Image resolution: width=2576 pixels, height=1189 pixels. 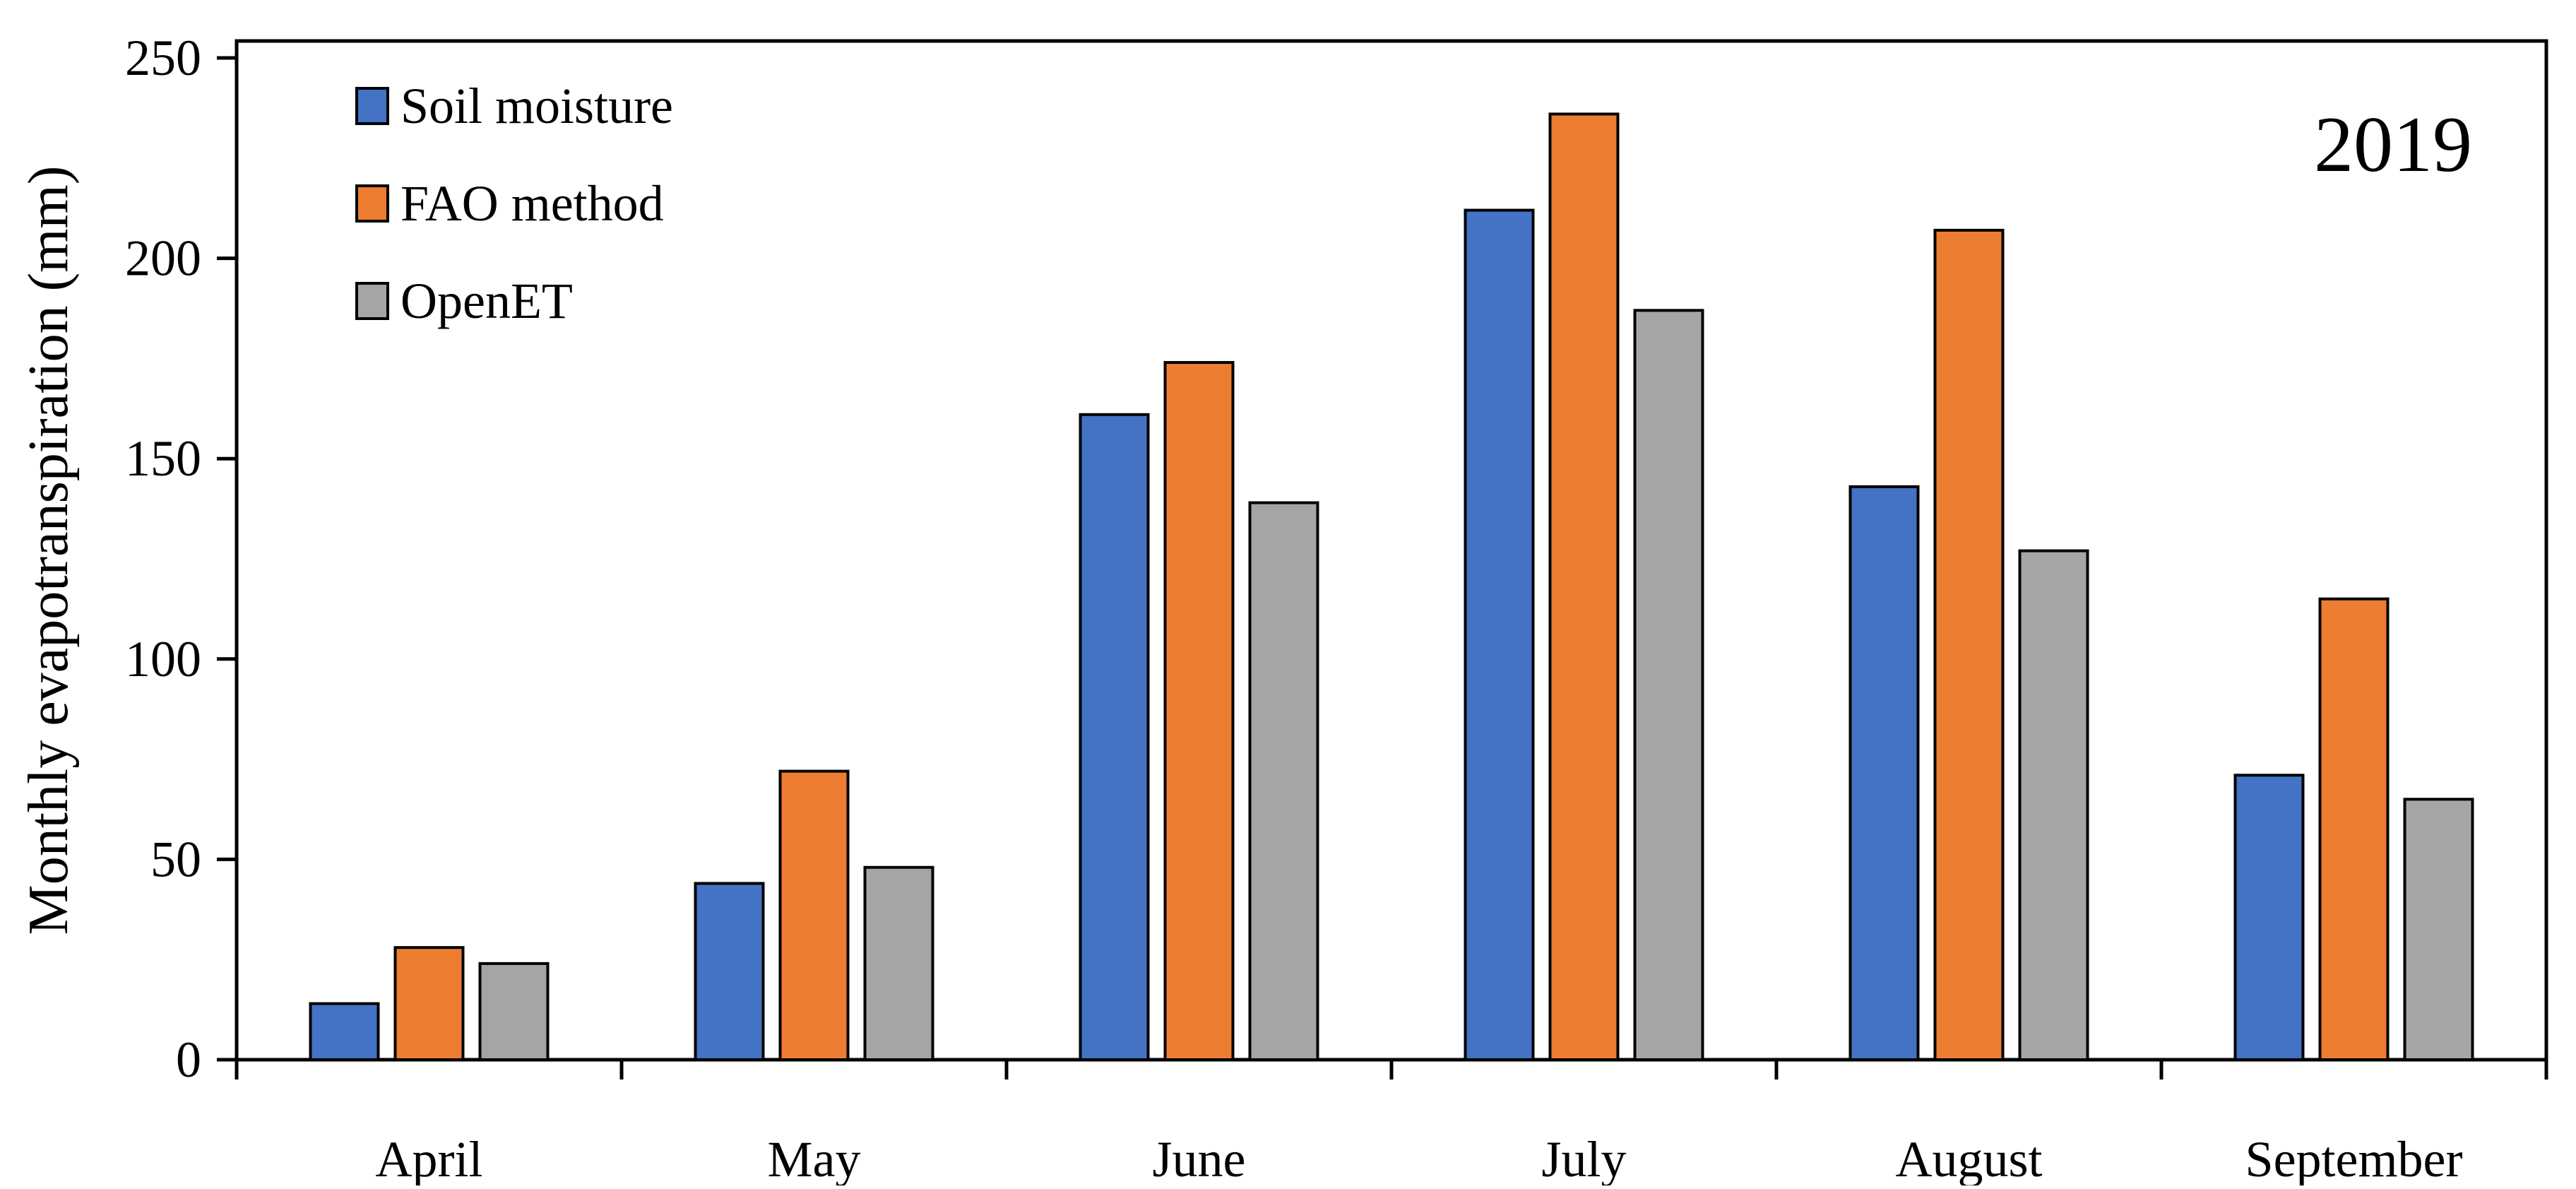 I want to click on x-tick-label-september: September, so click(x=2354, y=1158).